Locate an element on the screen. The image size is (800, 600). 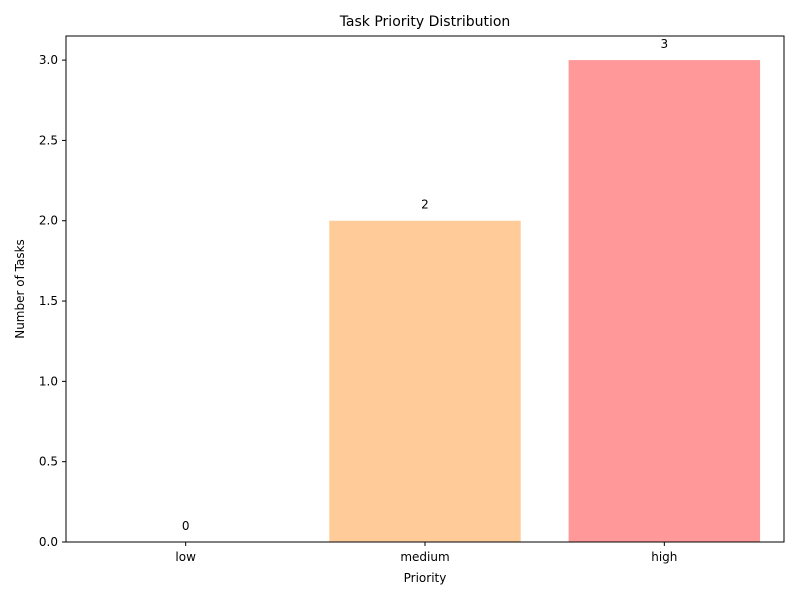
y-axis-ticks: 0.0 0.5 1.0 1.5 2.0 2.5 3.0 is located at coordinates (52, 301).